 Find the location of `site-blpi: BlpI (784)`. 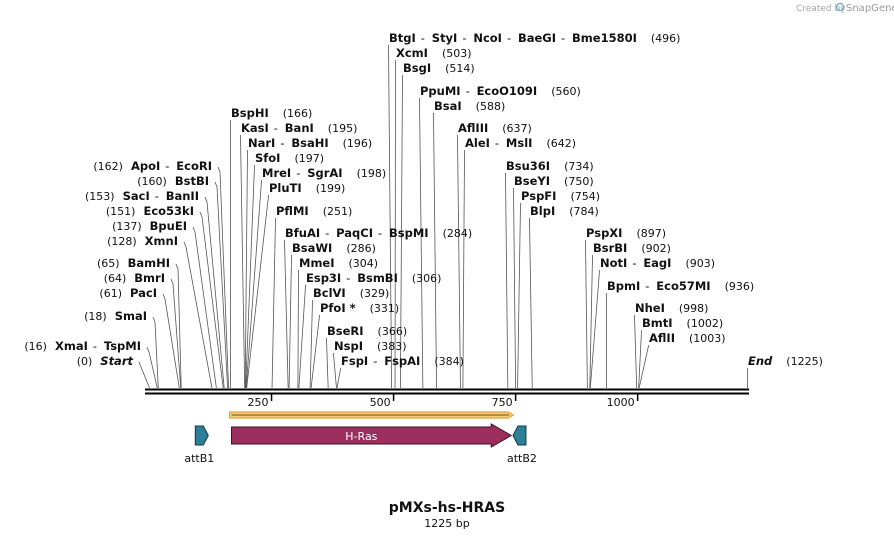

site-blpi: BlpI (784) is located at coordinates (564, 211).